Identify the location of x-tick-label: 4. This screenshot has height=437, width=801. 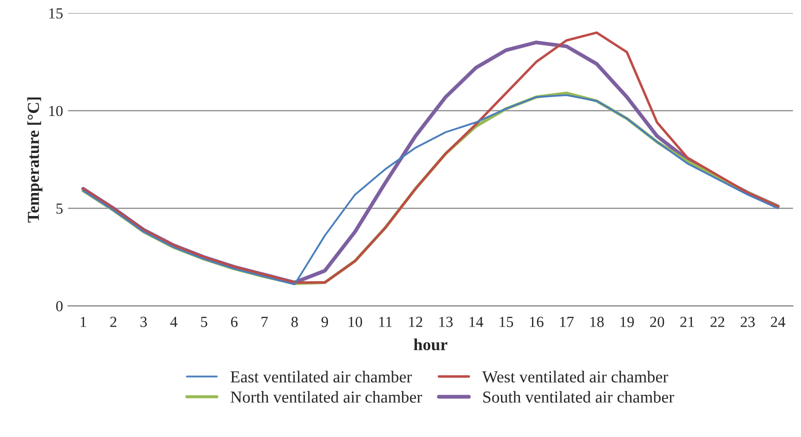
(174, 321).